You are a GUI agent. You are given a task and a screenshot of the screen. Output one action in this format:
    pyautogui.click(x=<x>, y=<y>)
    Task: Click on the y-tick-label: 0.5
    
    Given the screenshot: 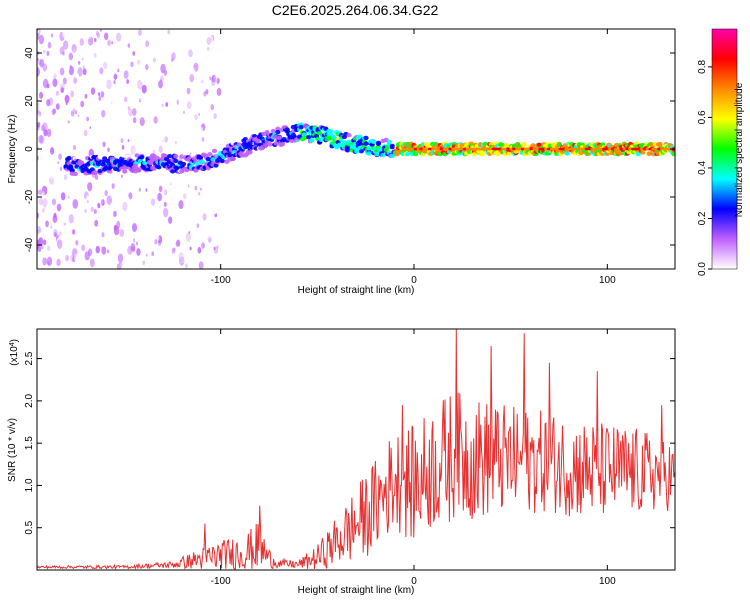 What is the action you would take?
    pyautogui.click(x=29, y=527)
    